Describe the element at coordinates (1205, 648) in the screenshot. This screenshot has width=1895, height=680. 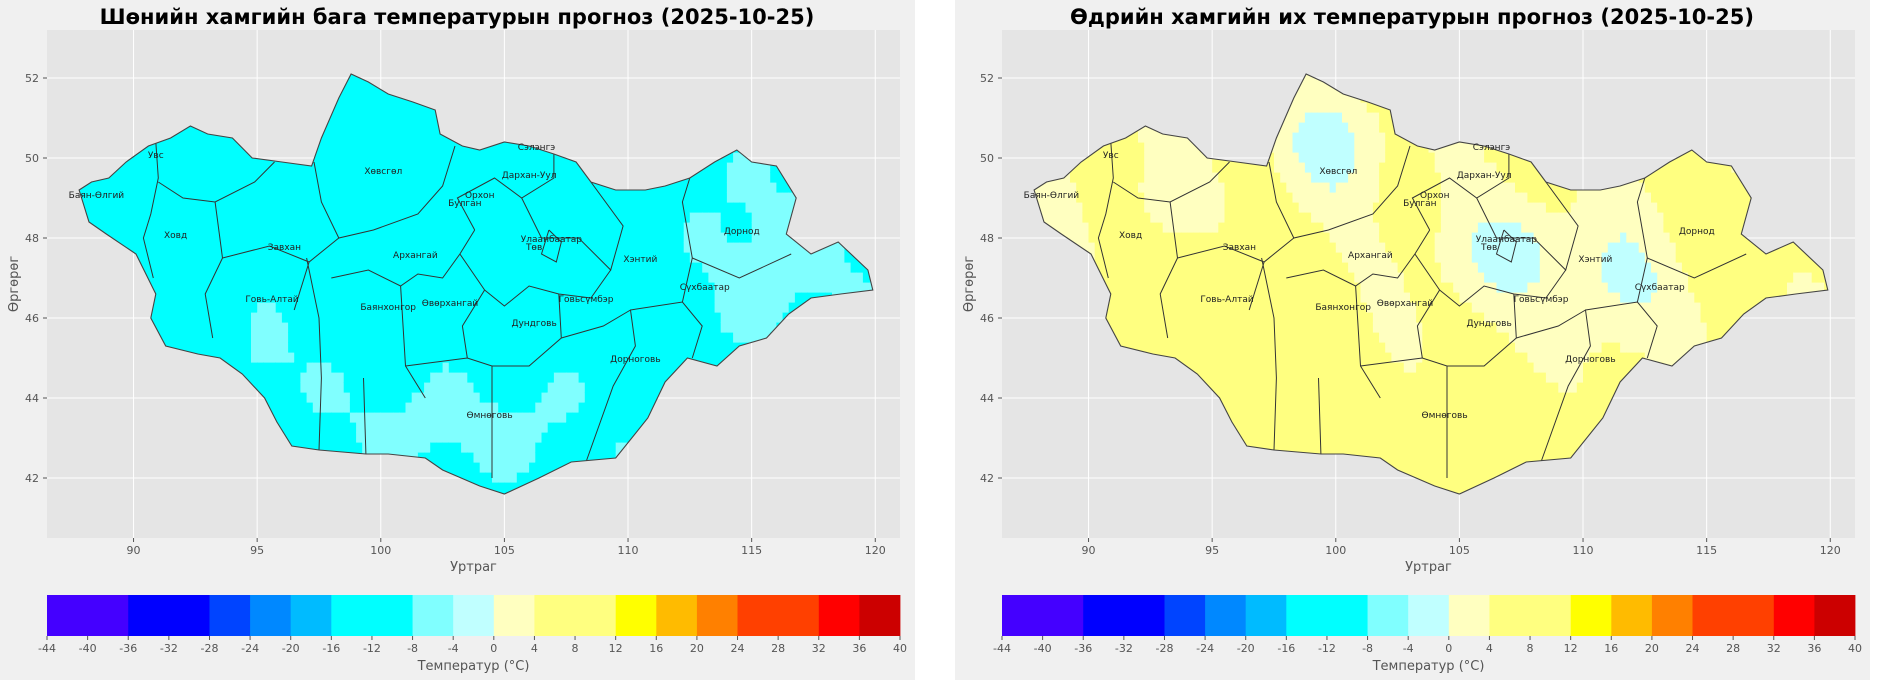
I see `colorbar-tick-label: -24` at that location.